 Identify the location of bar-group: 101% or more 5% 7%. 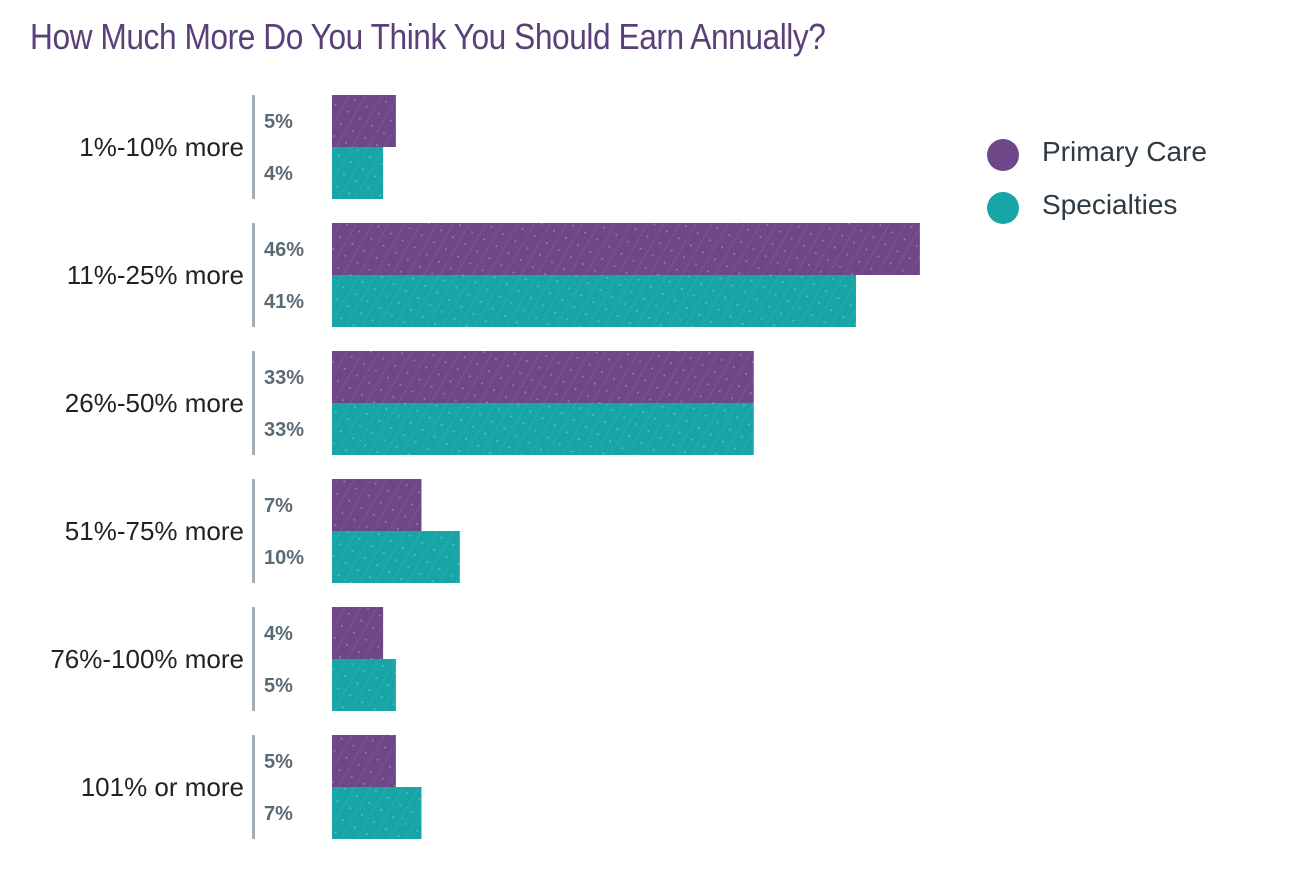
(251, 787).